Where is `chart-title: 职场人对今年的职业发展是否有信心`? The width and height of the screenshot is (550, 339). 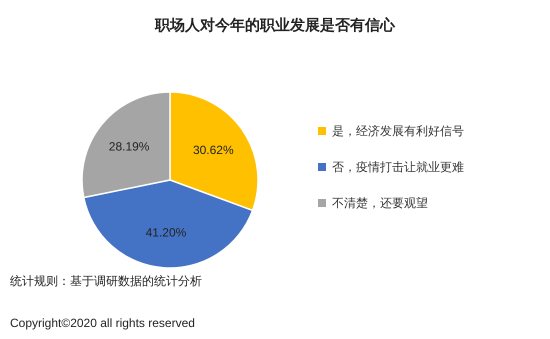 chart-title: 职场人对今年的职业发展是否有信心 is located at coordinates (275, 25).